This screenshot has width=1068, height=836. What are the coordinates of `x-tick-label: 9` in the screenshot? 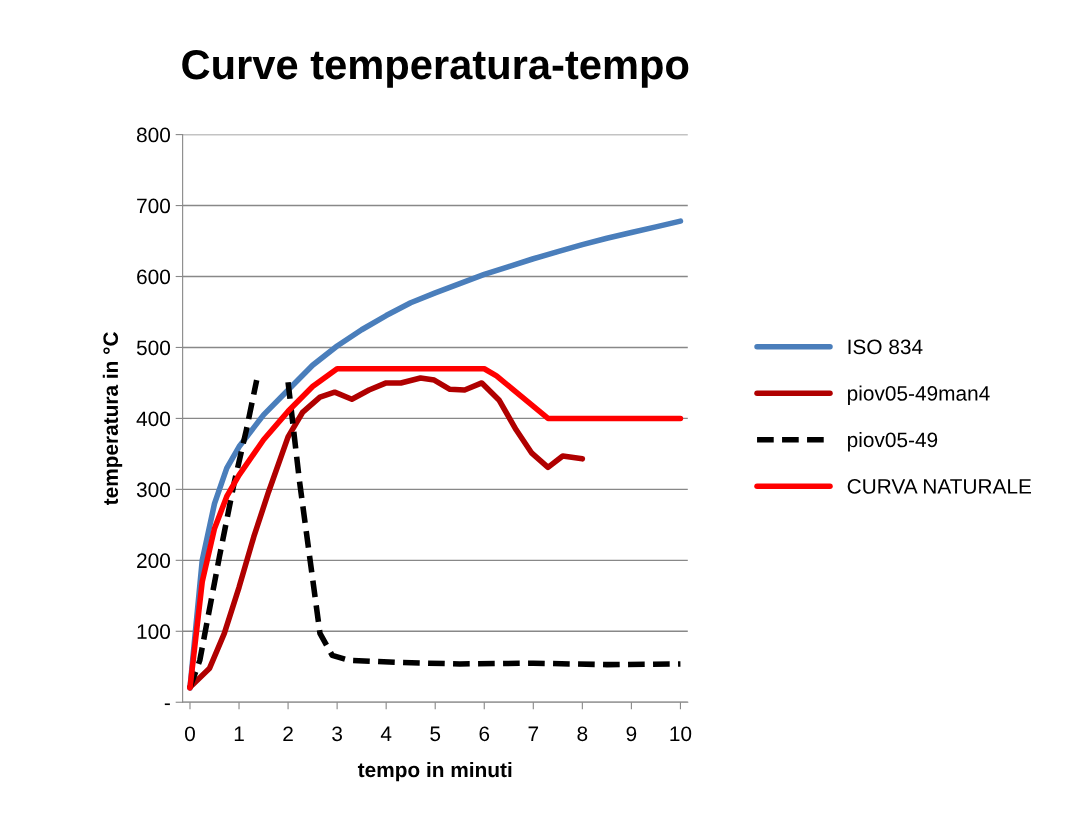 It's located at (631, 734).